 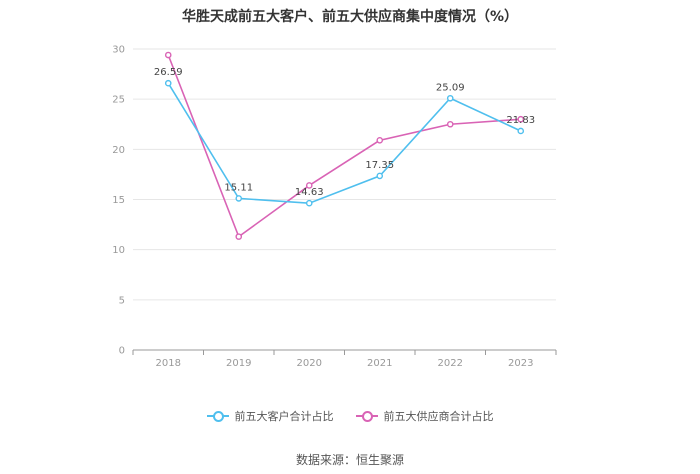 I want to click on y-tick-label: 15, so click(x=118, y=200).